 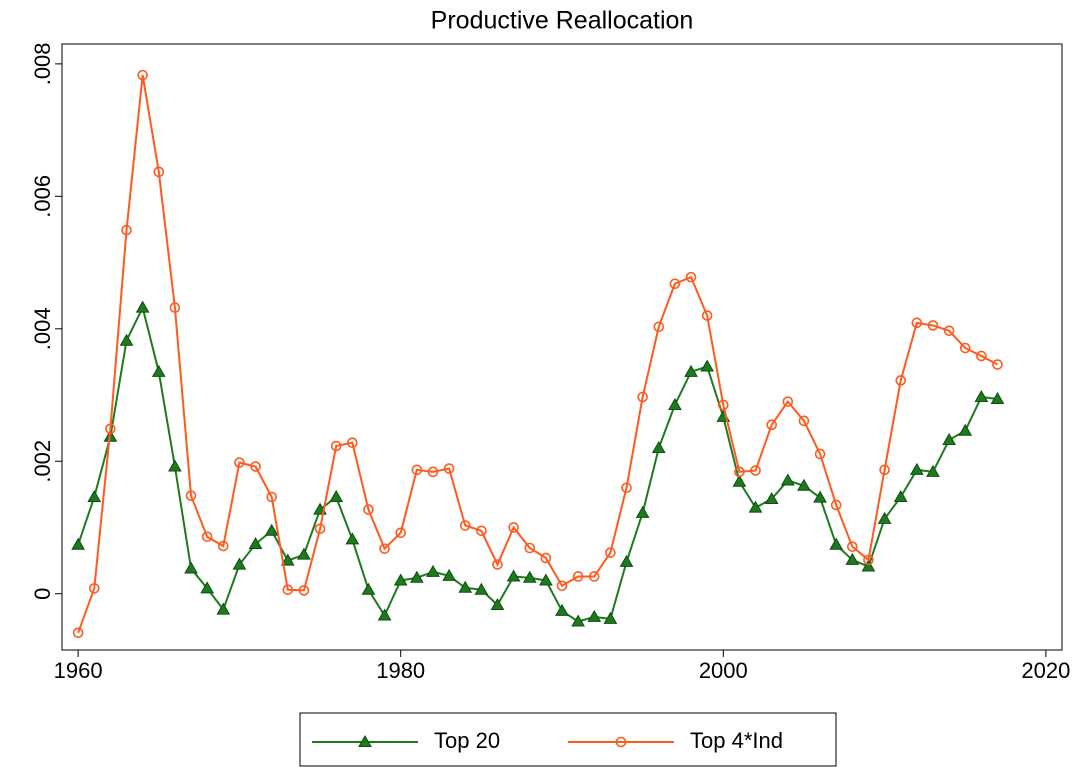 I want to click on y-tick-label: .006, so click(x=42, y=196).